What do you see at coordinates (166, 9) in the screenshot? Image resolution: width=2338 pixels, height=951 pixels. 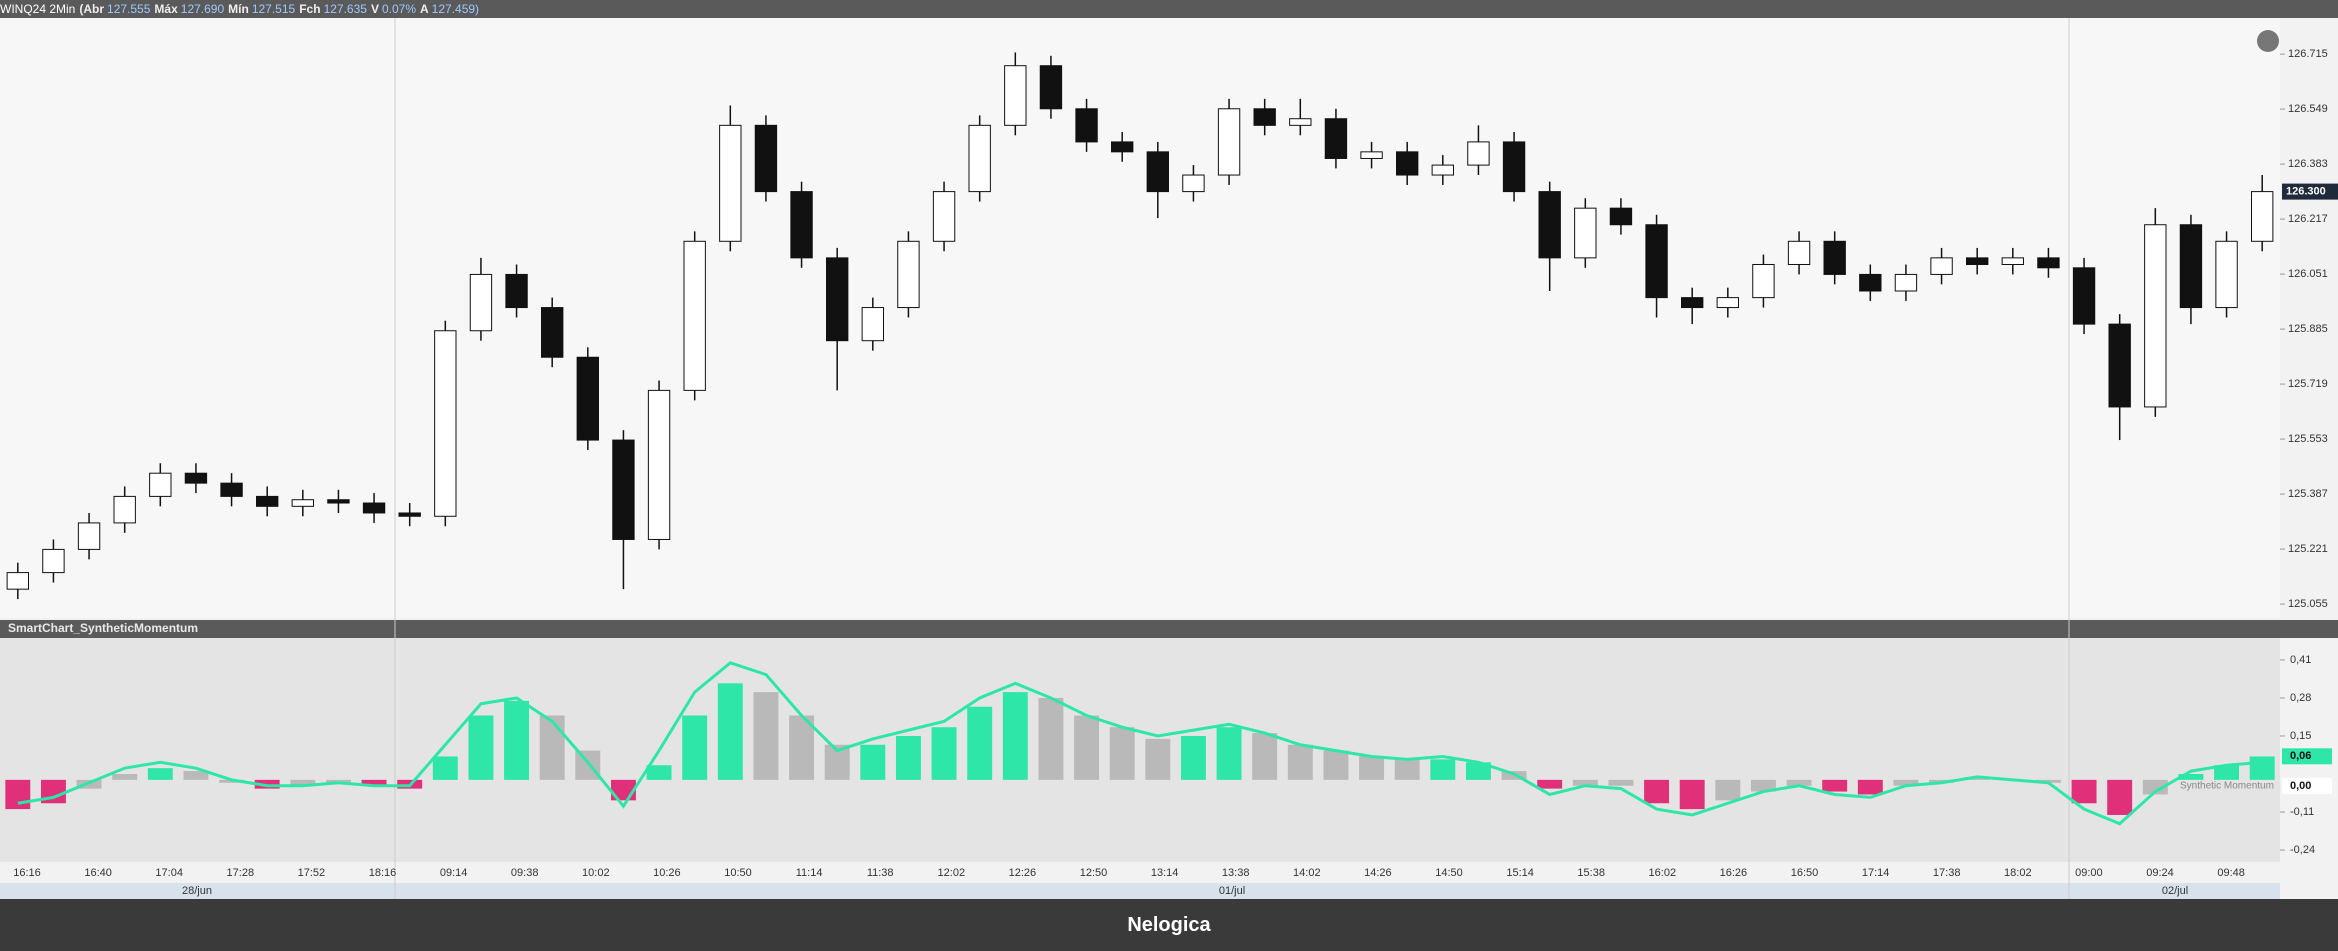 I see `quote-label: Máx` at bounding box center [166, 9].